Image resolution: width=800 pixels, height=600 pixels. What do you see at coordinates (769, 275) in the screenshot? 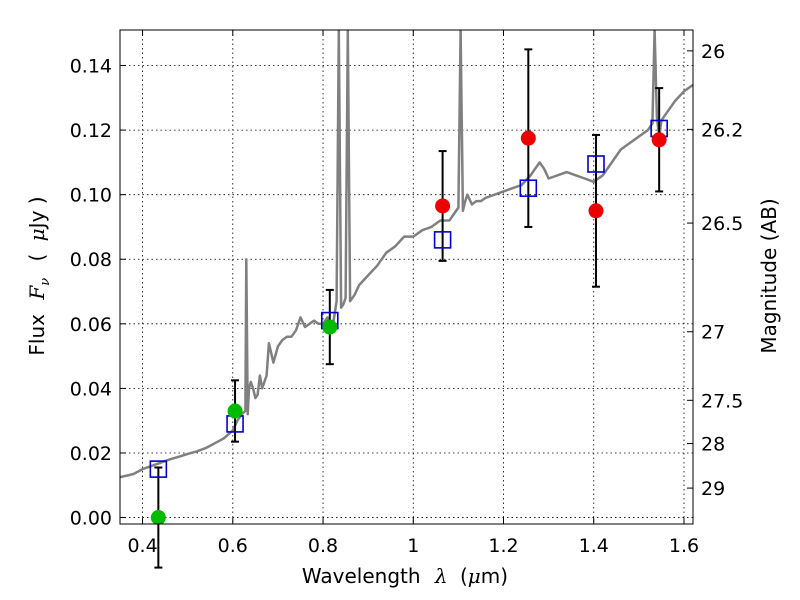
I see `y2-axis-title: Magnitude (AB)` at bounding box center [769, 275].